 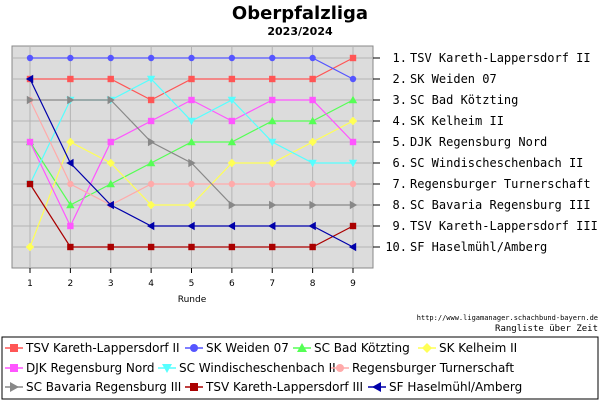 What do you see at coordinates (102, 348) in the screenshot?
I see `legend-label: TSV Kareth-Lappersdorf II` at bounding box center [102, 348].